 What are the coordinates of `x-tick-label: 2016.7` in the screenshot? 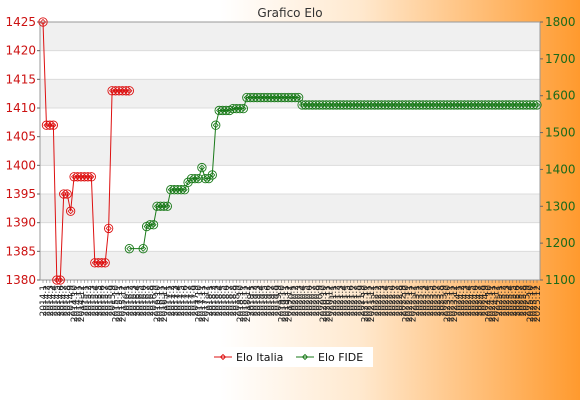 It's located at (148, 301).